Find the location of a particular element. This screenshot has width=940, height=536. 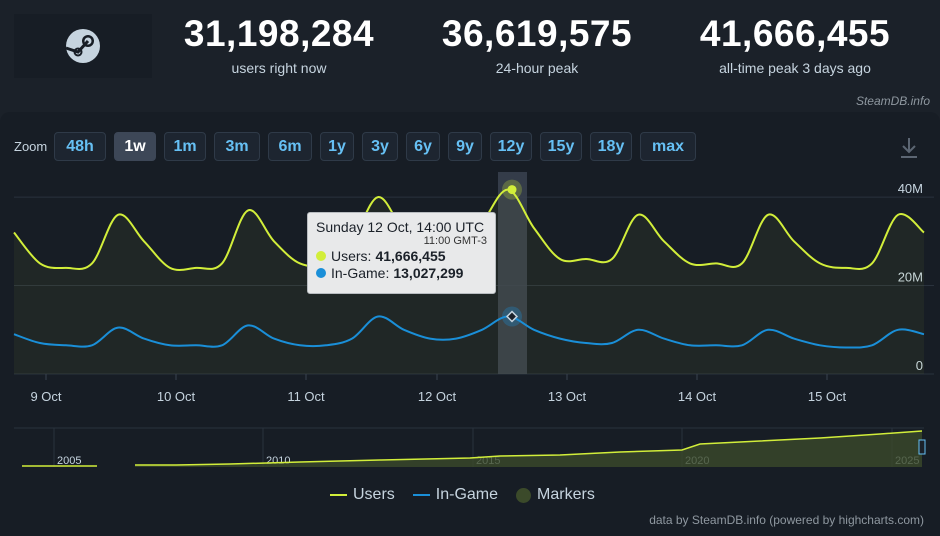

y-tick-label: 40M is located at coordinates (910, 188).